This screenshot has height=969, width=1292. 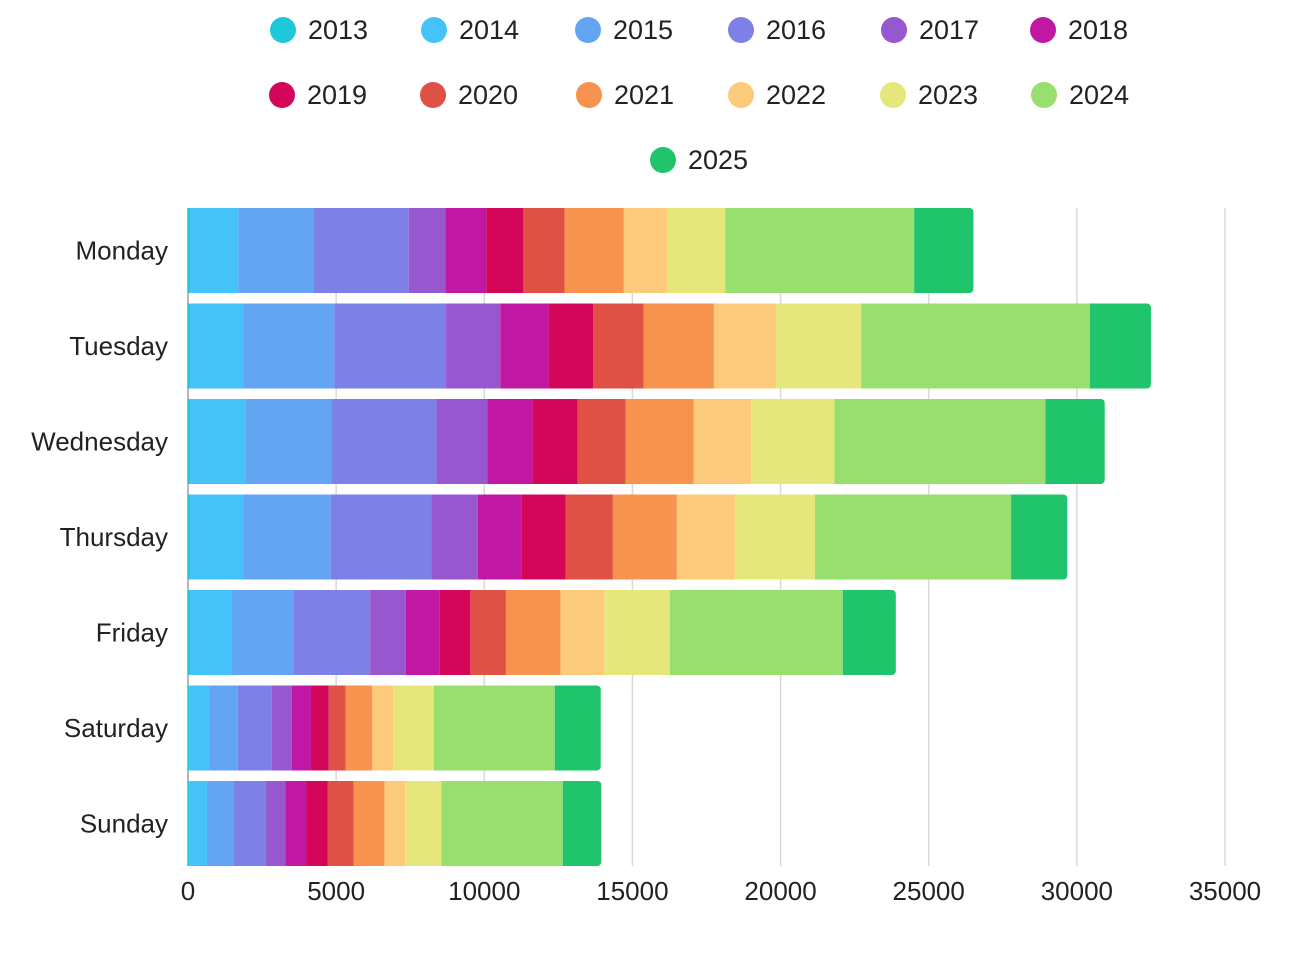 What do you see at coordinates (628, 537) in the screenshot?
I see `bar-row-thursday` at bounding box center [628, 537].